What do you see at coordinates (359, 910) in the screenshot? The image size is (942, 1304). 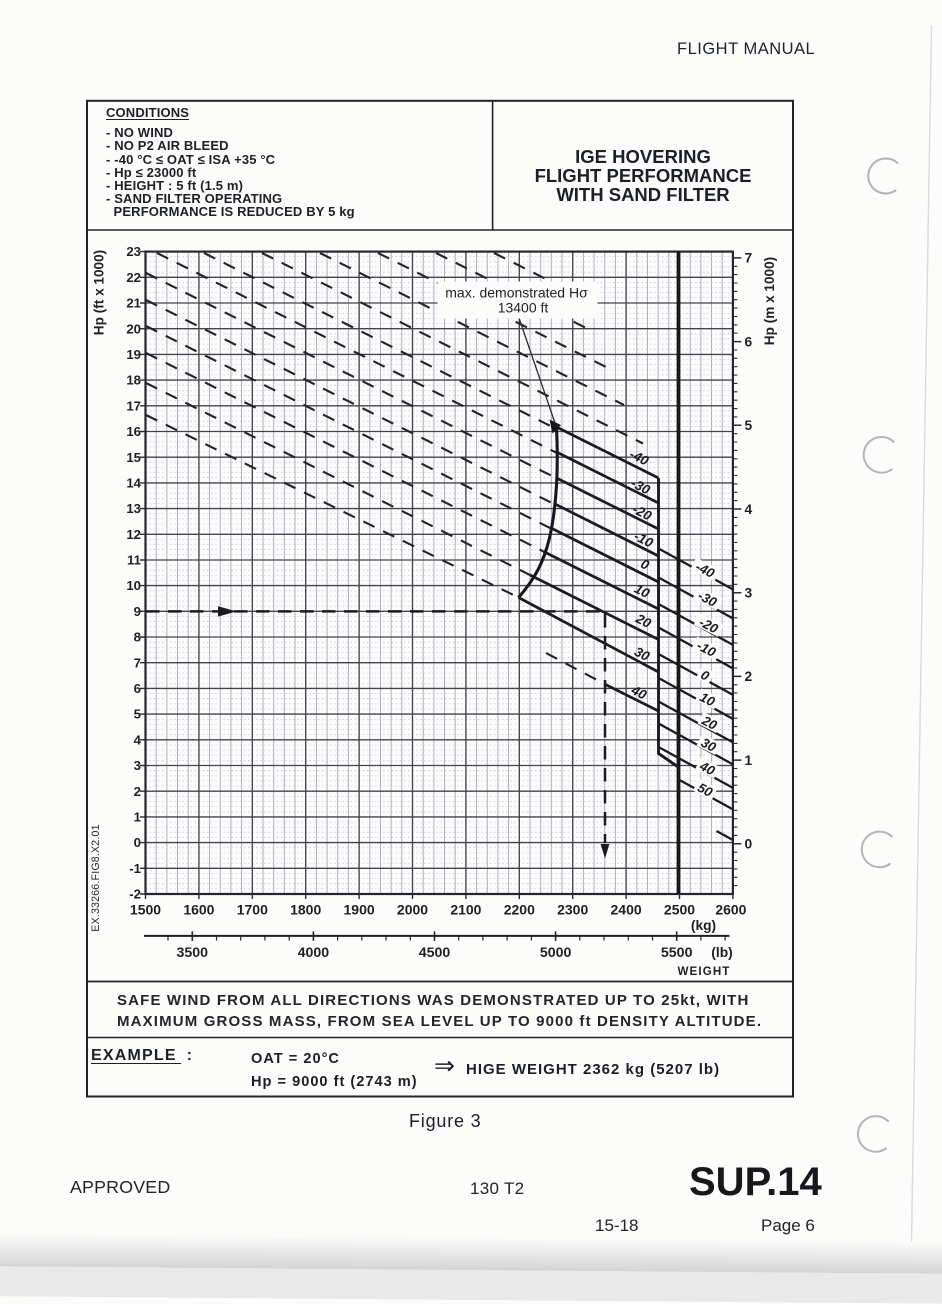 I see `svg-text: 1900` at bounding box center [359, 910].